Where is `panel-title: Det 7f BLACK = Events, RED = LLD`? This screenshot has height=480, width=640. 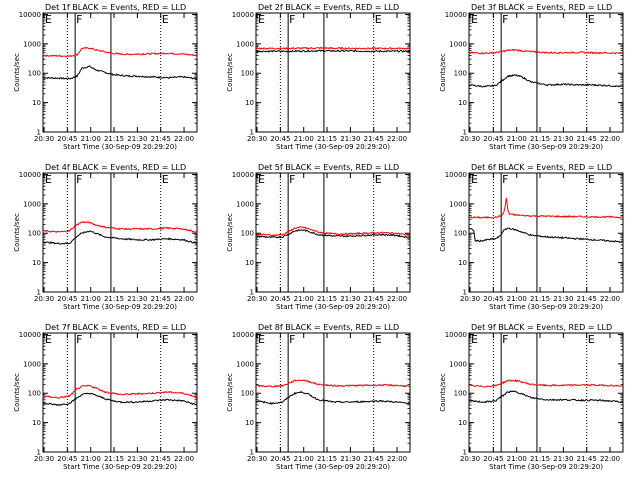
panel-title: Det 7f BLACK = Events, RED = LLD is located at coordinates (115, 327).